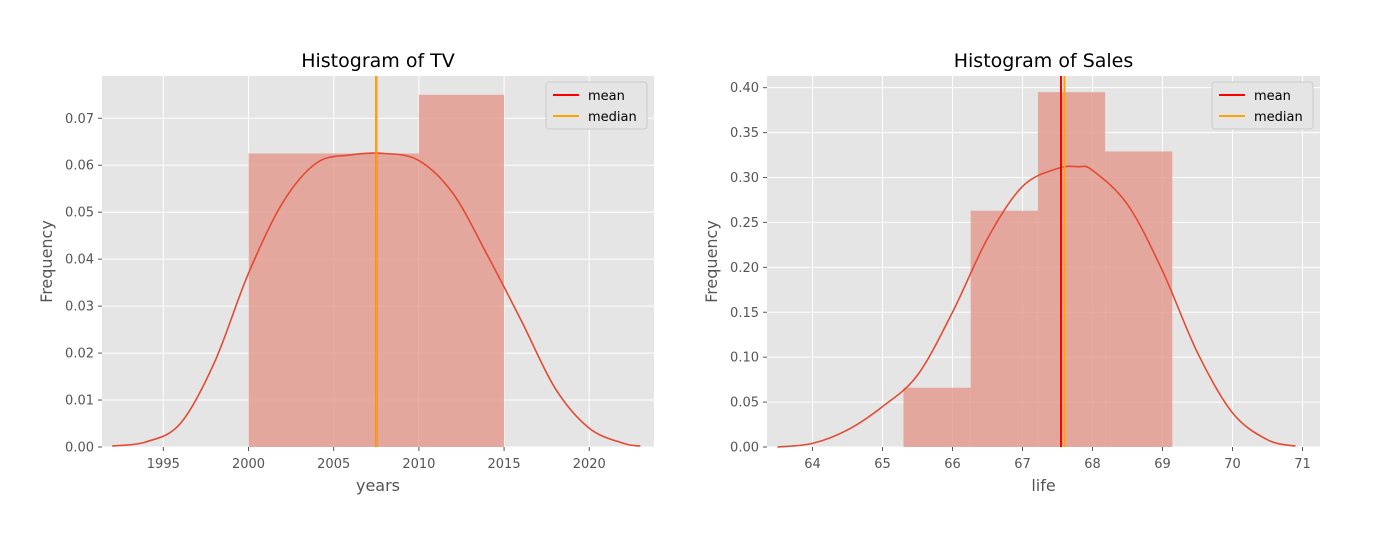 The height and width of the screenshot is (540, 1400). I want to click on y-tick-label: 0.20, so click(744, 268).